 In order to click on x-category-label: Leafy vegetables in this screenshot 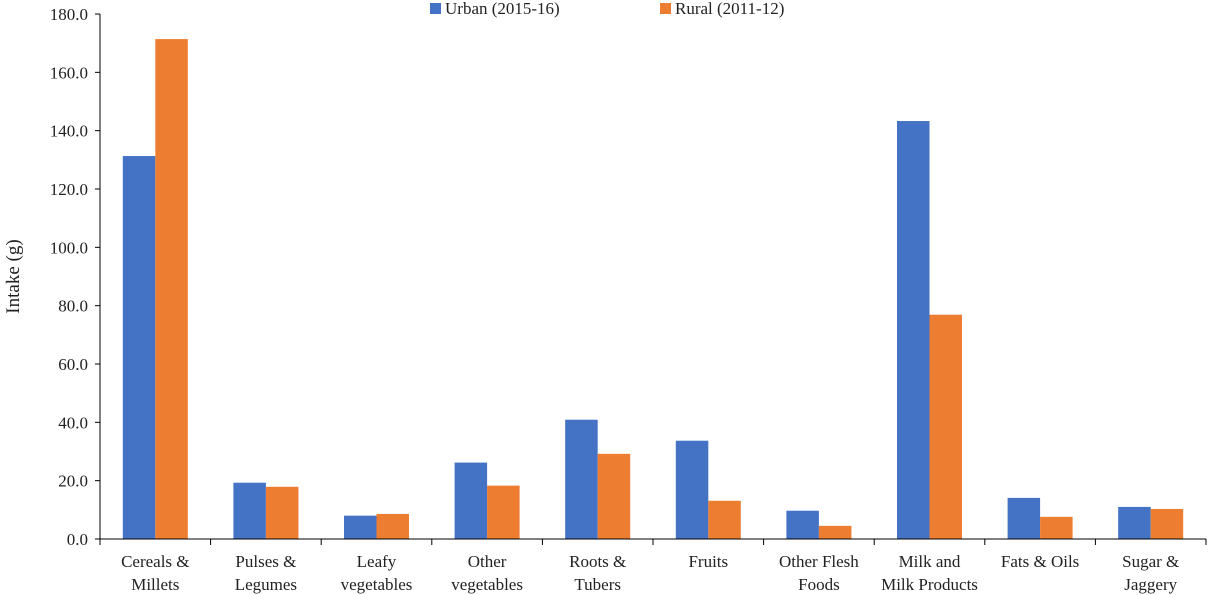, I will do `click(377, 573)`.